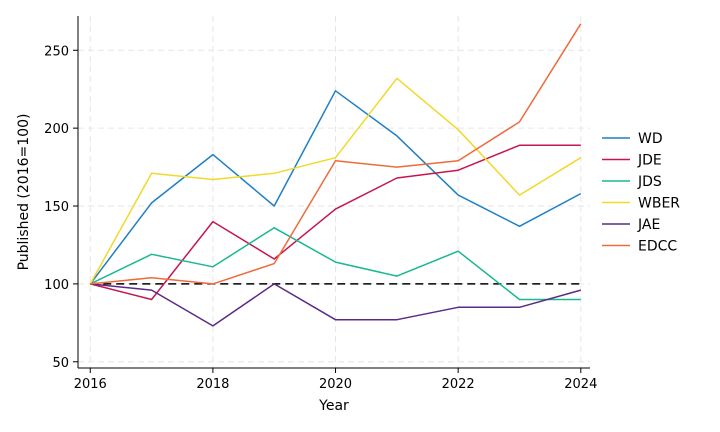  Describe the element at coordinates (580, 384) in the screenshot. I see `x-tick-label: 2024` at that location.